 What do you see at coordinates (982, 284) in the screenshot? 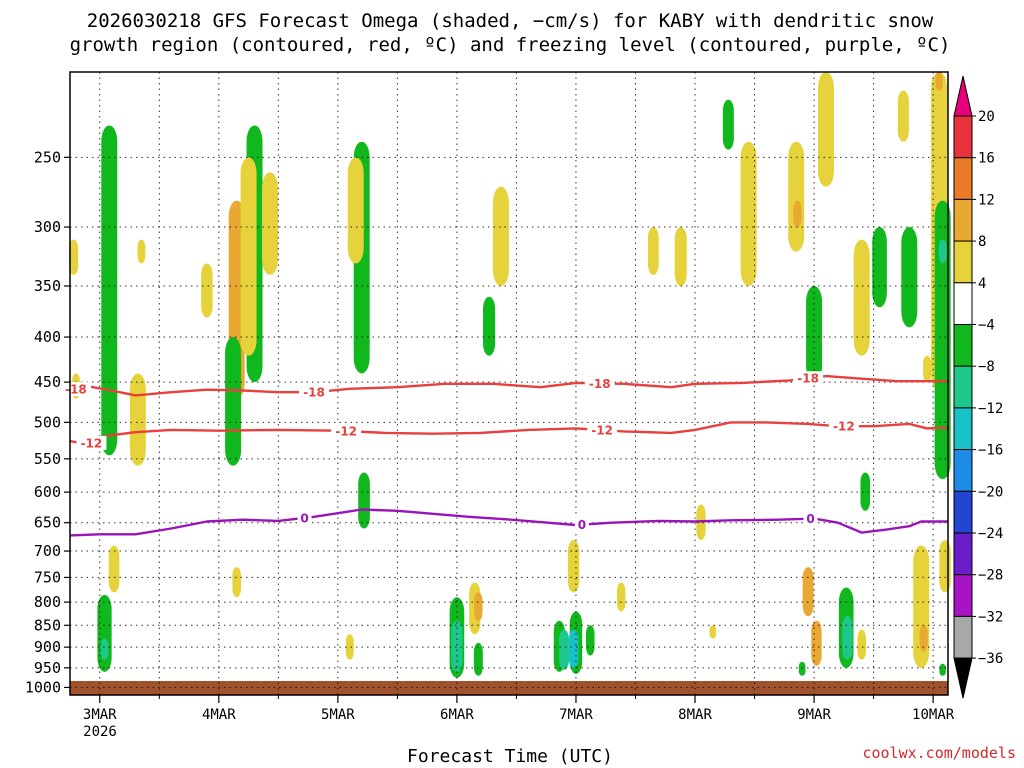
I see `colorbar-label-4: 4` at bounding box center [982, 284].